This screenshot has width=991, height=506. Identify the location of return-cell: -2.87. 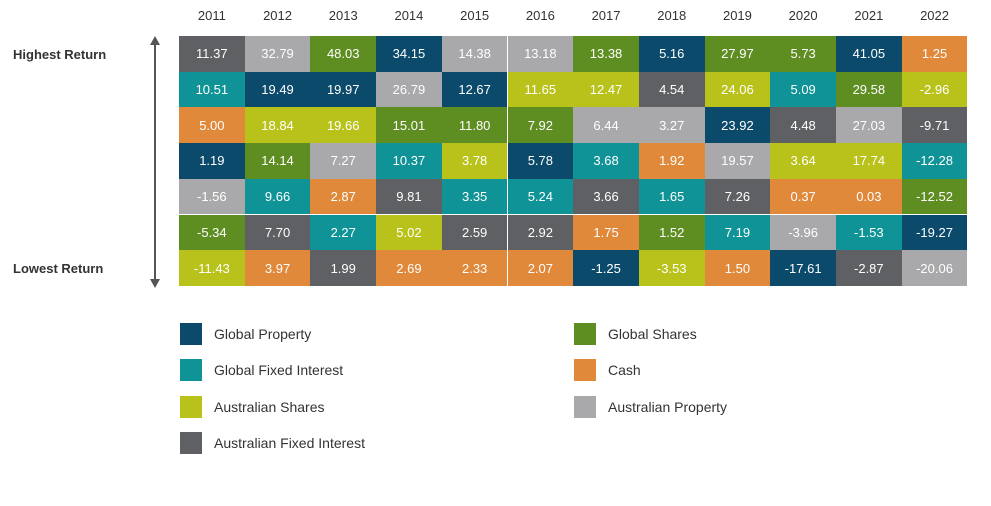
(869, 268).